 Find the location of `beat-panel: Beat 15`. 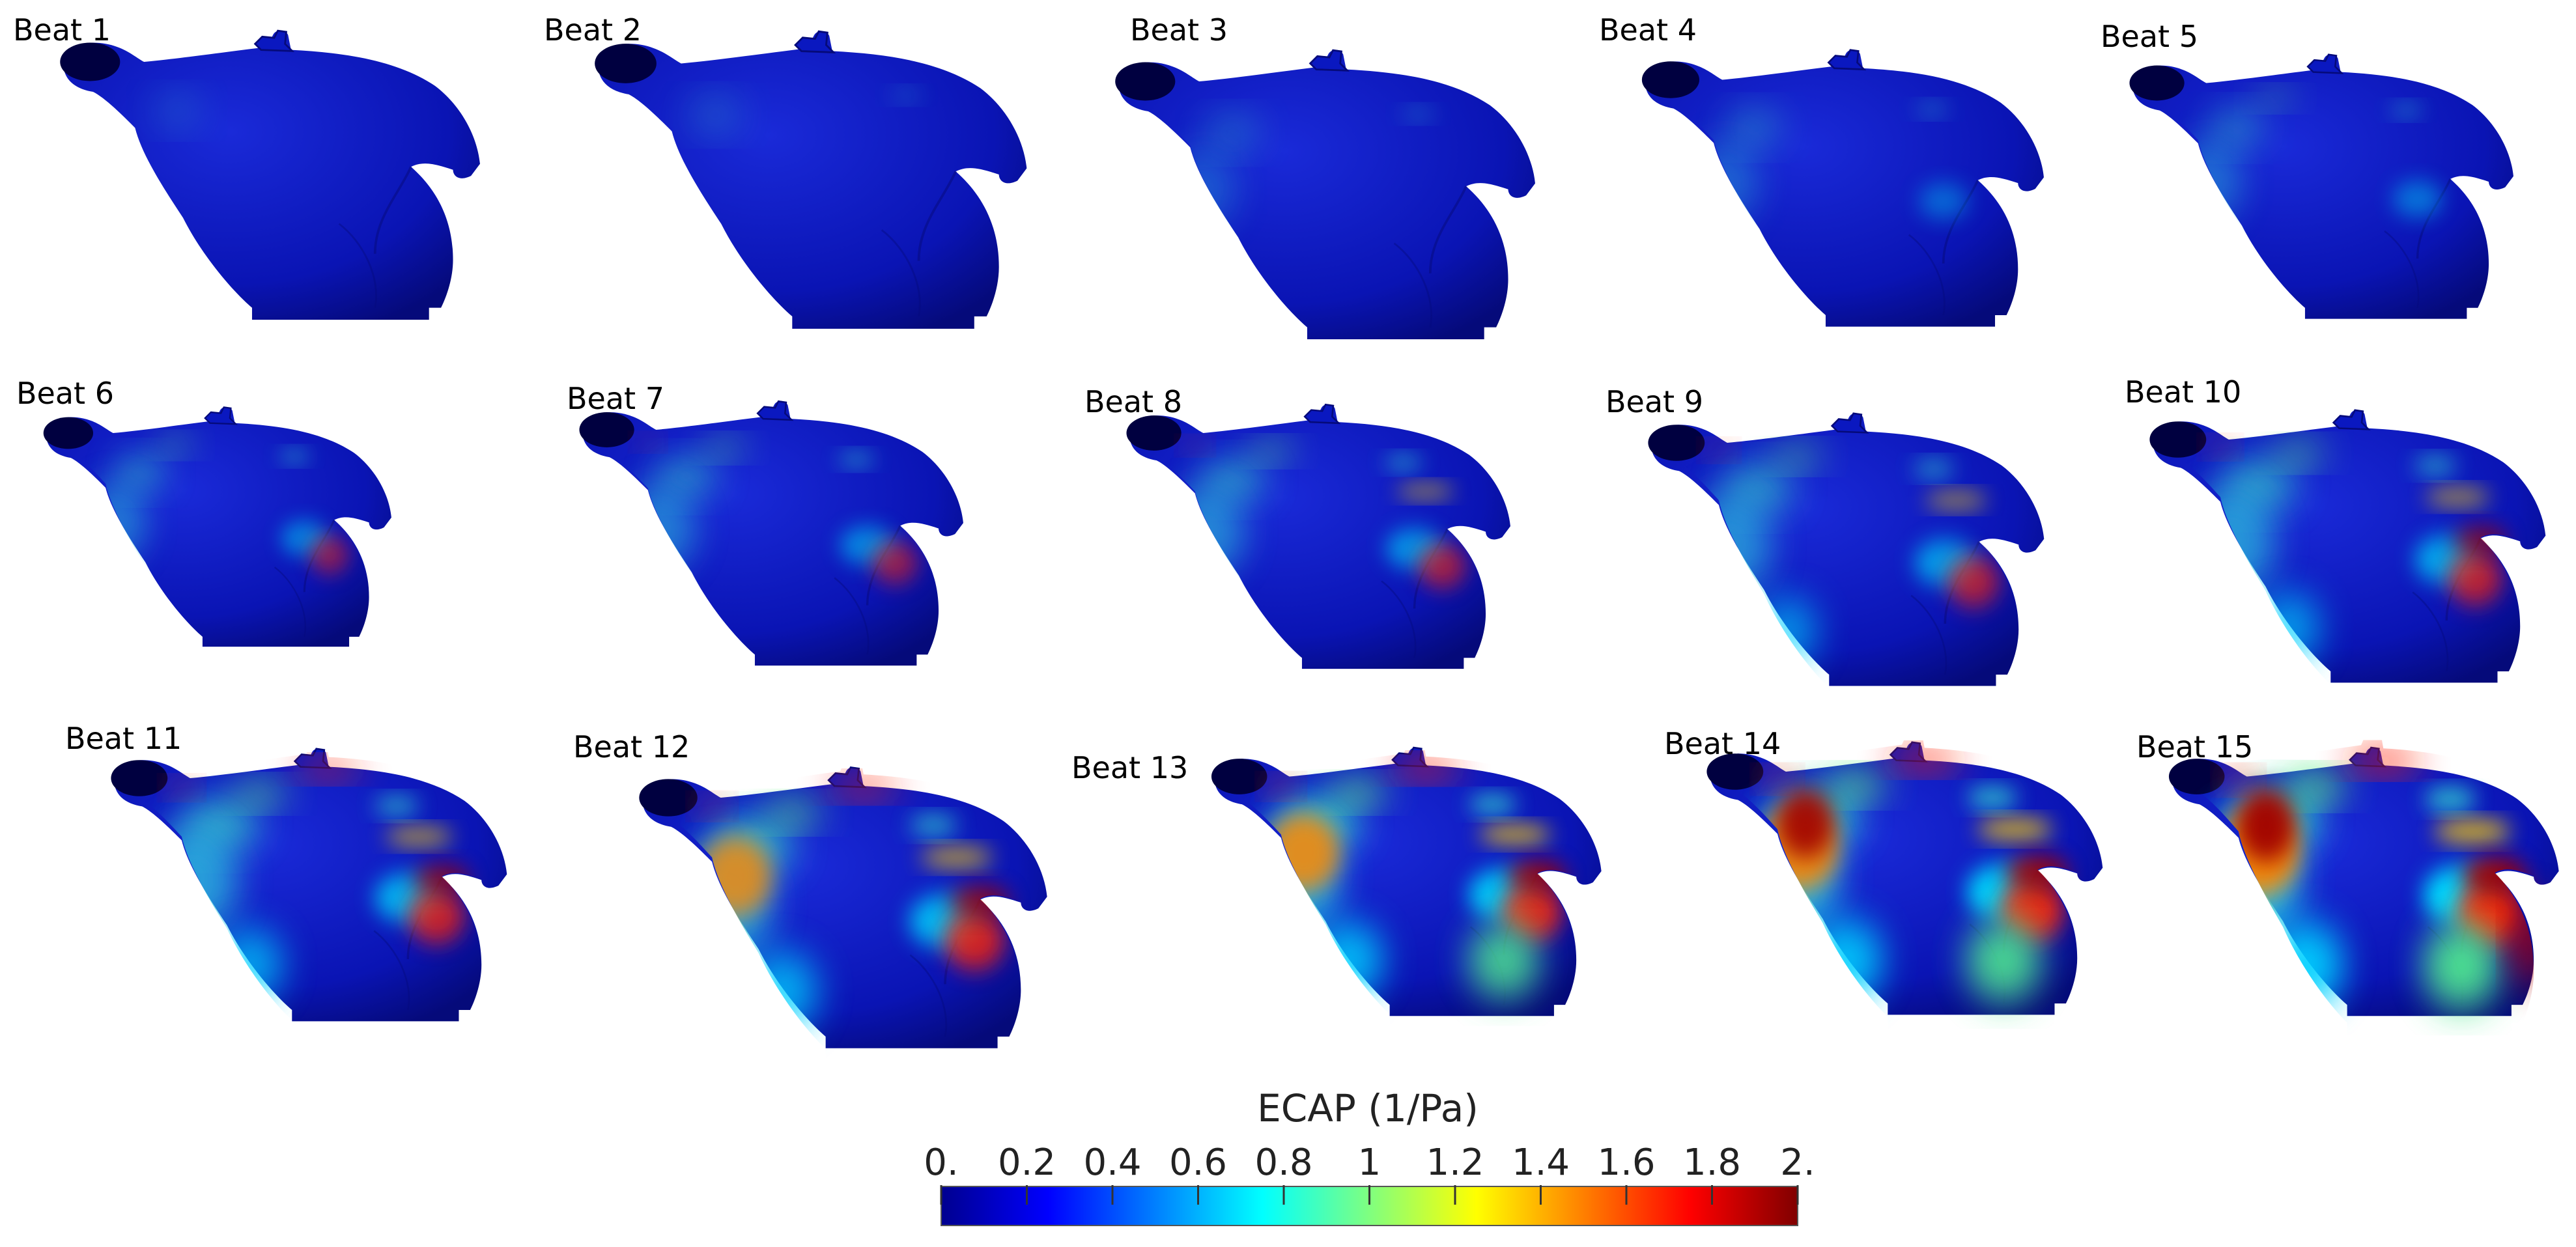

beat-panel: Beat 15 is located at coordinates (2348, 873).